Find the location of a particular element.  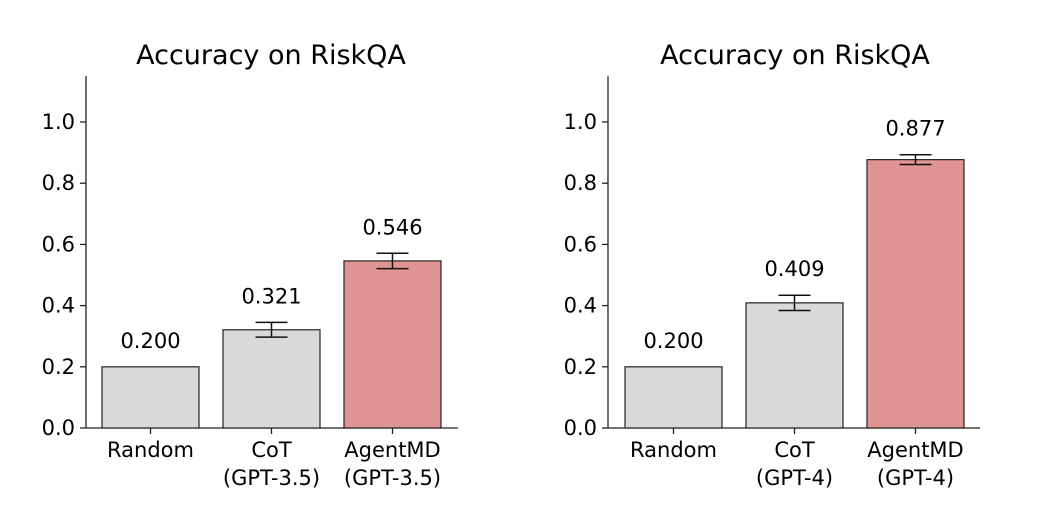

data-label: 0.877 is located at coordinates (915, 129).